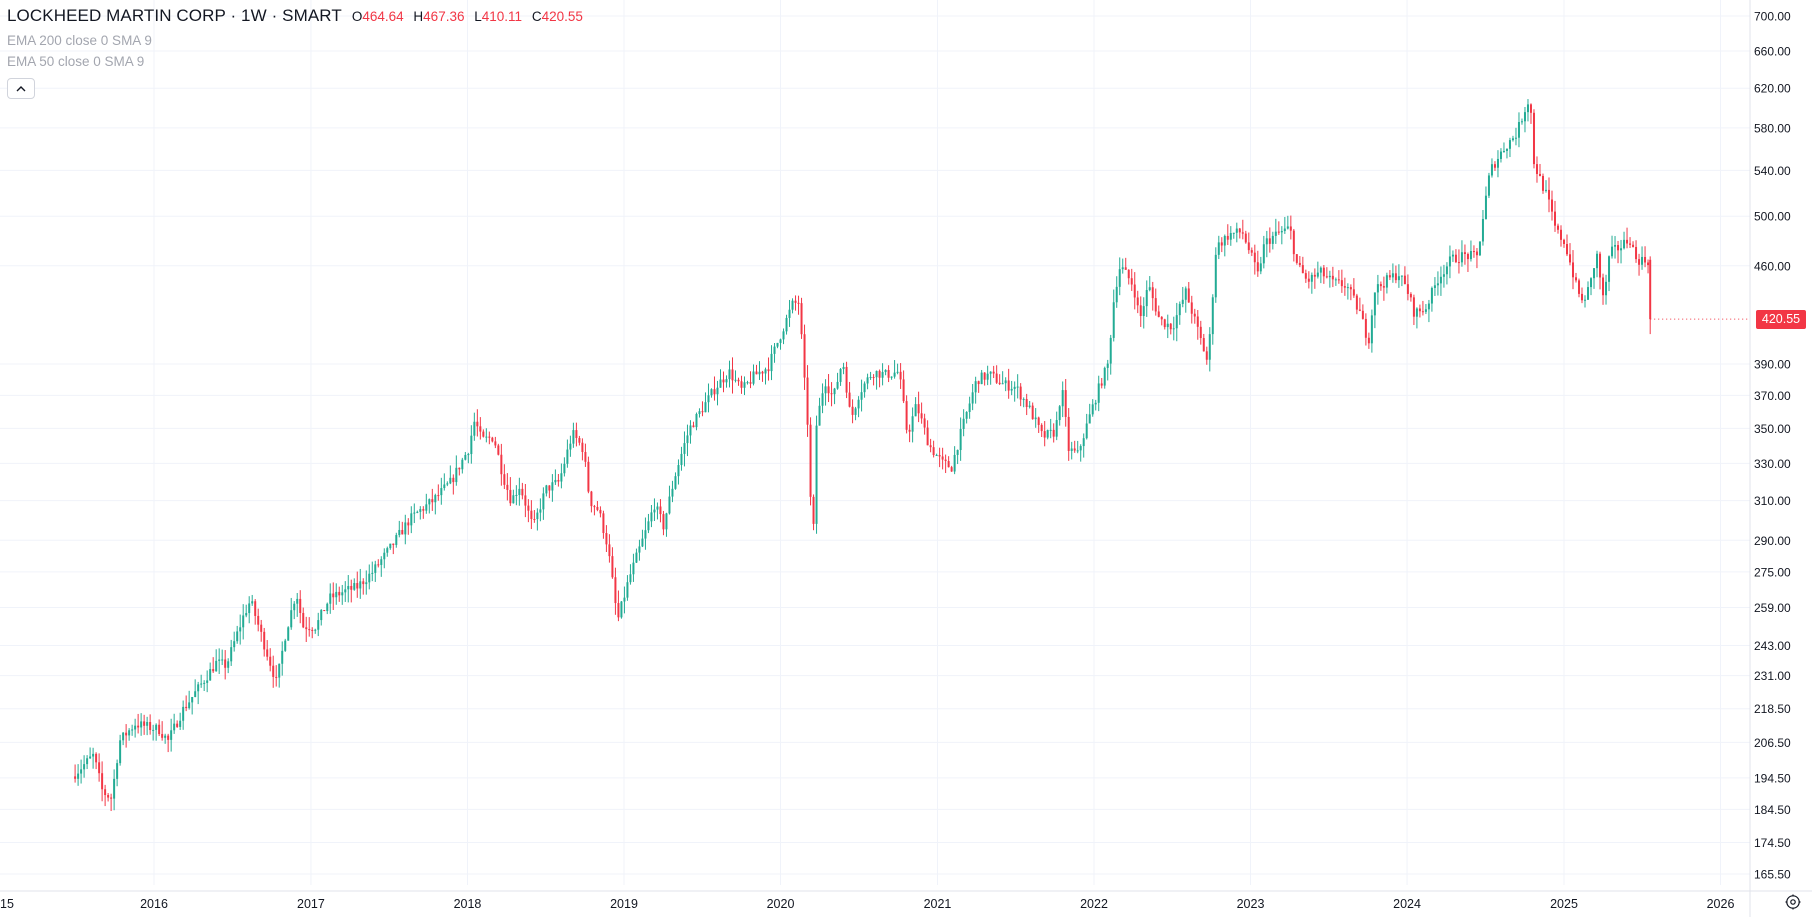  What do you see at coordinates (174, 15) in the screenshot?
I see `symbol-title: LOCKHEED MARTIN CORP · 1W · SMART` at bounding box center [174, 15].